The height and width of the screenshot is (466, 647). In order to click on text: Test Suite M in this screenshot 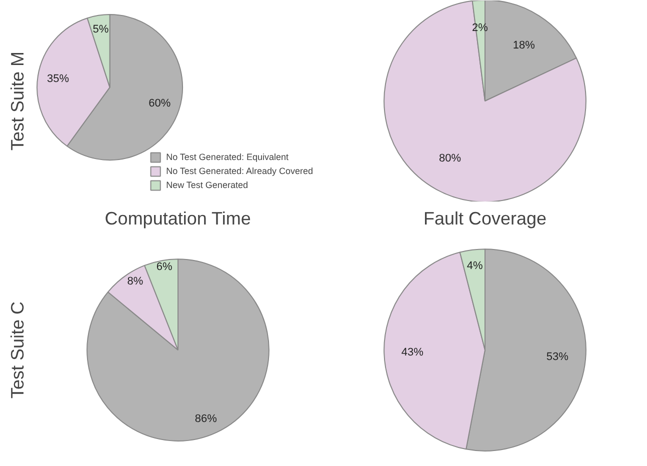, I will do `click(18, 101)`.